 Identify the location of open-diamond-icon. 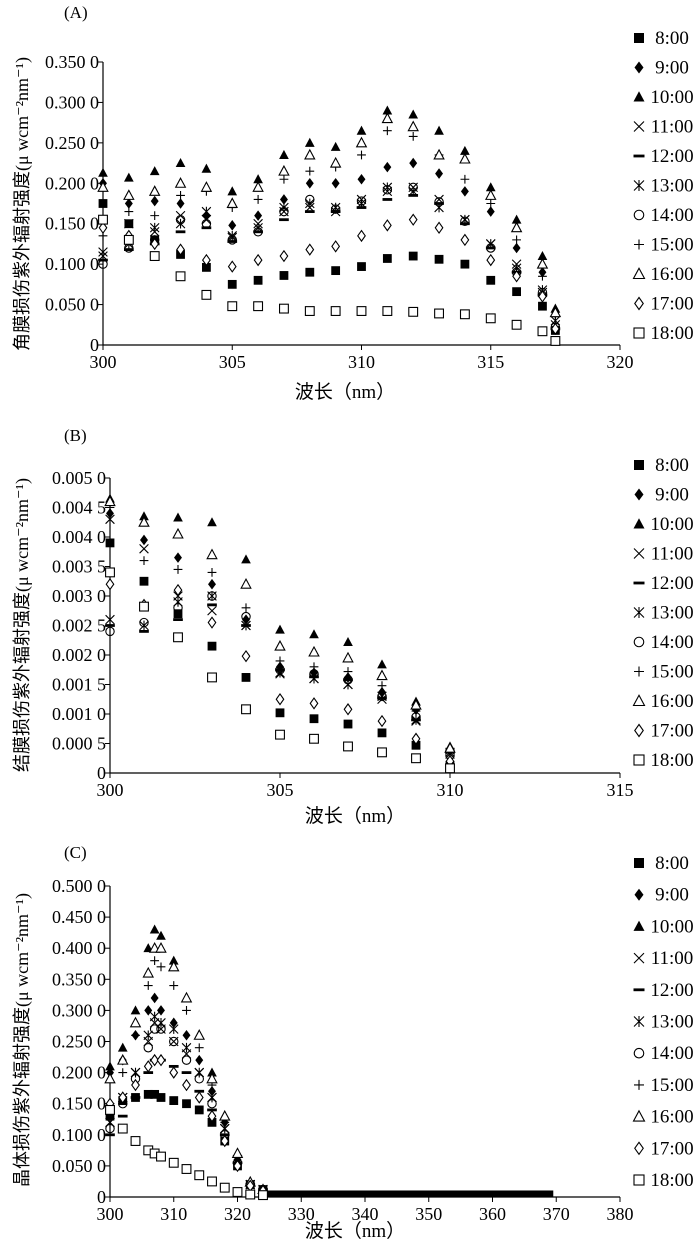
(639, 730).